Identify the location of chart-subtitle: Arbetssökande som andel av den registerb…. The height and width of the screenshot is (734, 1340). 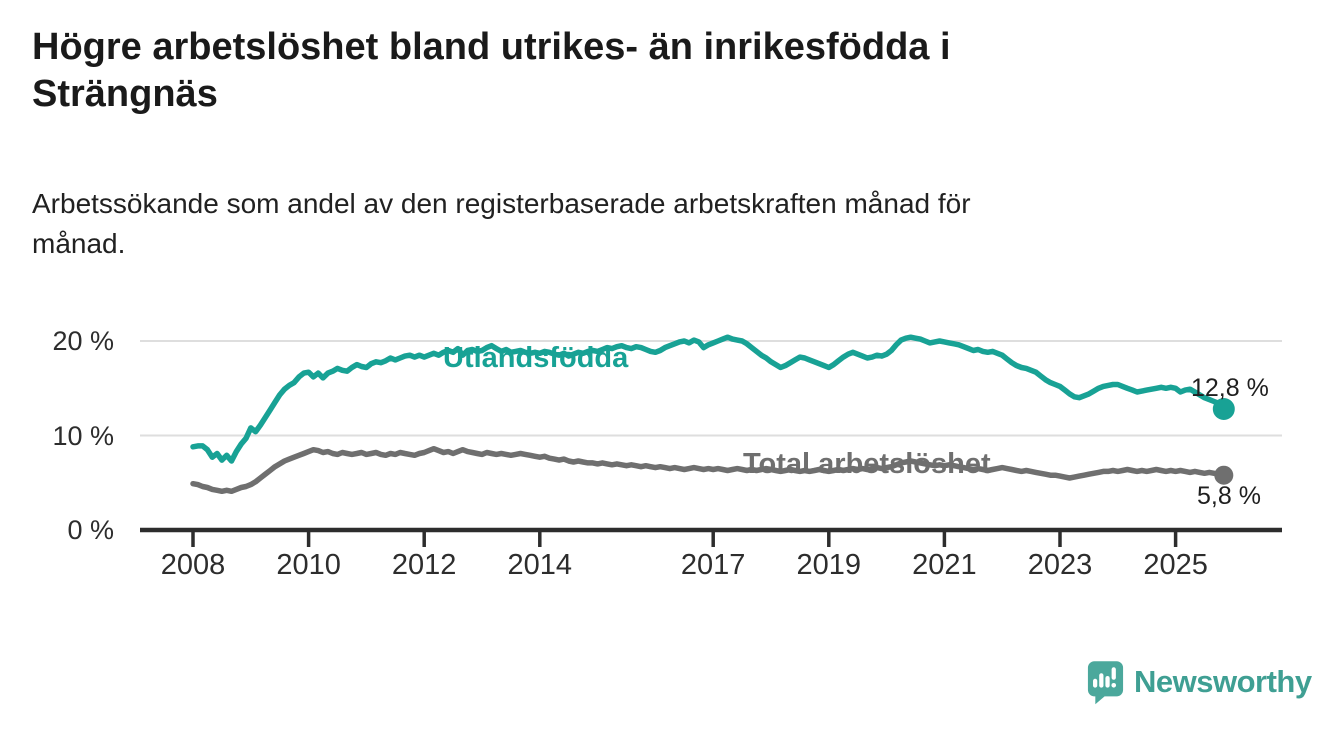
(501, 223).